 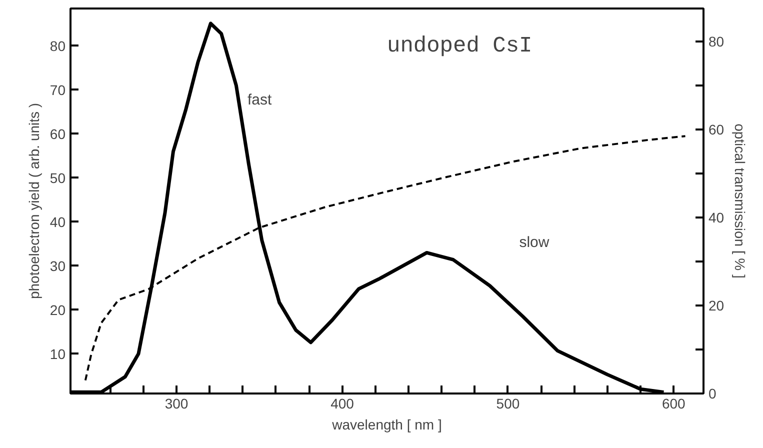 What do you see at coordinates (712, 394) in the screenshot?
I see `y2-tick-label: 0` at bounding box center [712, 394].